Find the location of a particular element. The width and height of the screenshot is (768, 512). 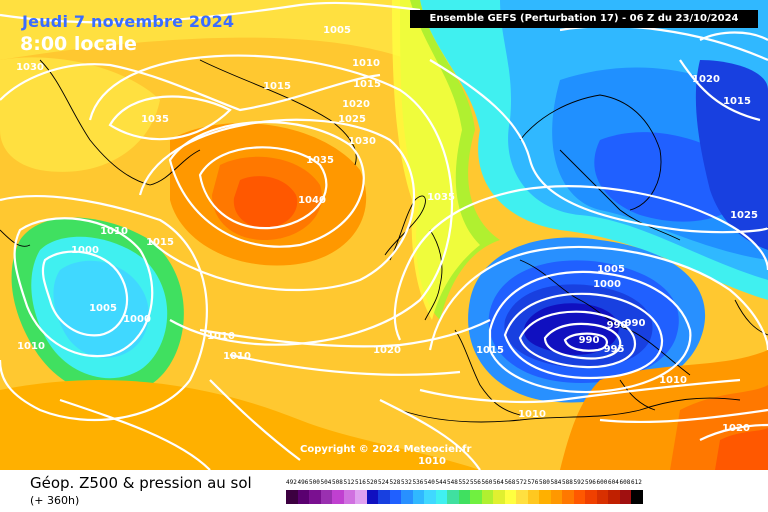

scale-value-label: 524 is located at coordinates (383, 482).